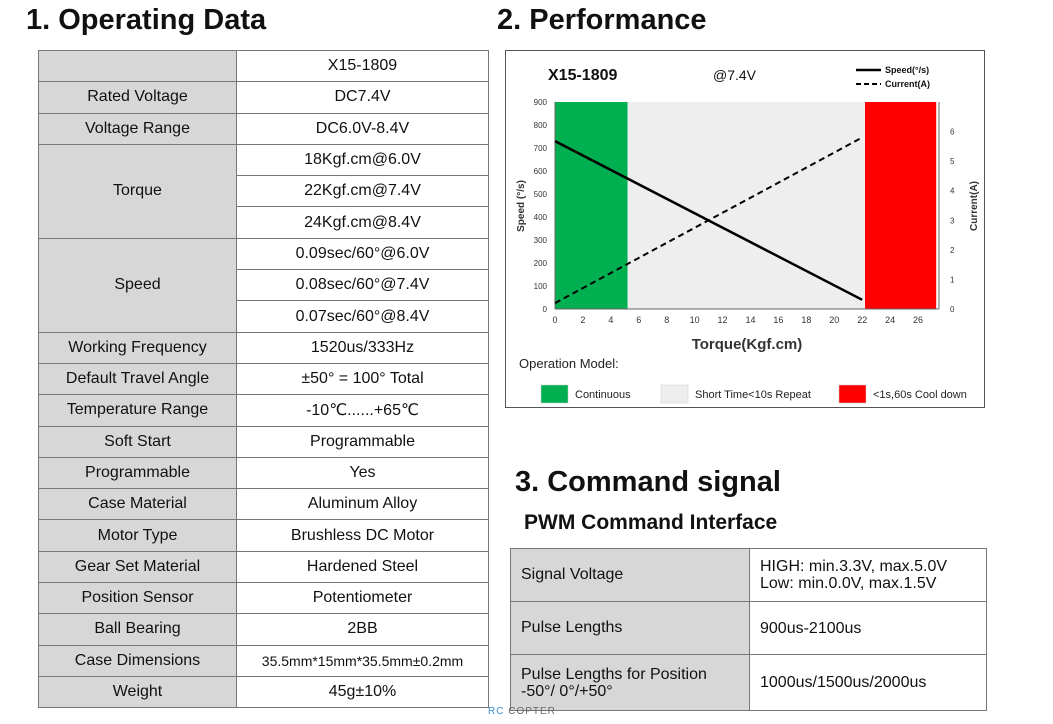 The image size is (1053, 724). I want to click on x-tick-label: 10, so click(695, 320).